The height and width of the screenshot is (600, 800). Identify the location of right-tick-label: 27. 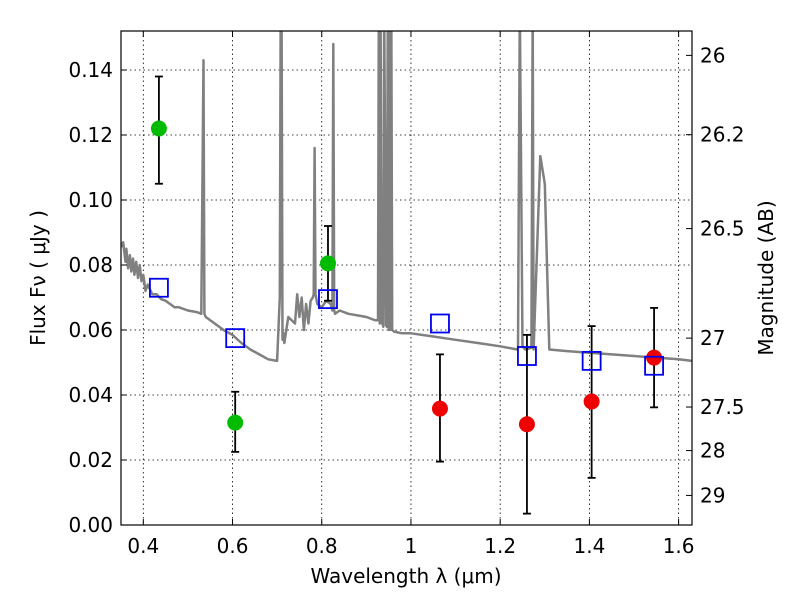
(712, 338).